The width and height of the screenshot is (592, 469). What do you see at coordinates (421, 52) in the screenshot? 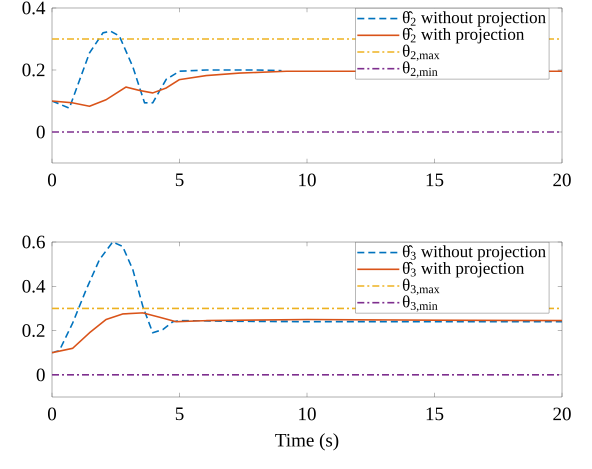
I see `legend-label: θ$_{2,max}$` at bounding box center [421, 52].